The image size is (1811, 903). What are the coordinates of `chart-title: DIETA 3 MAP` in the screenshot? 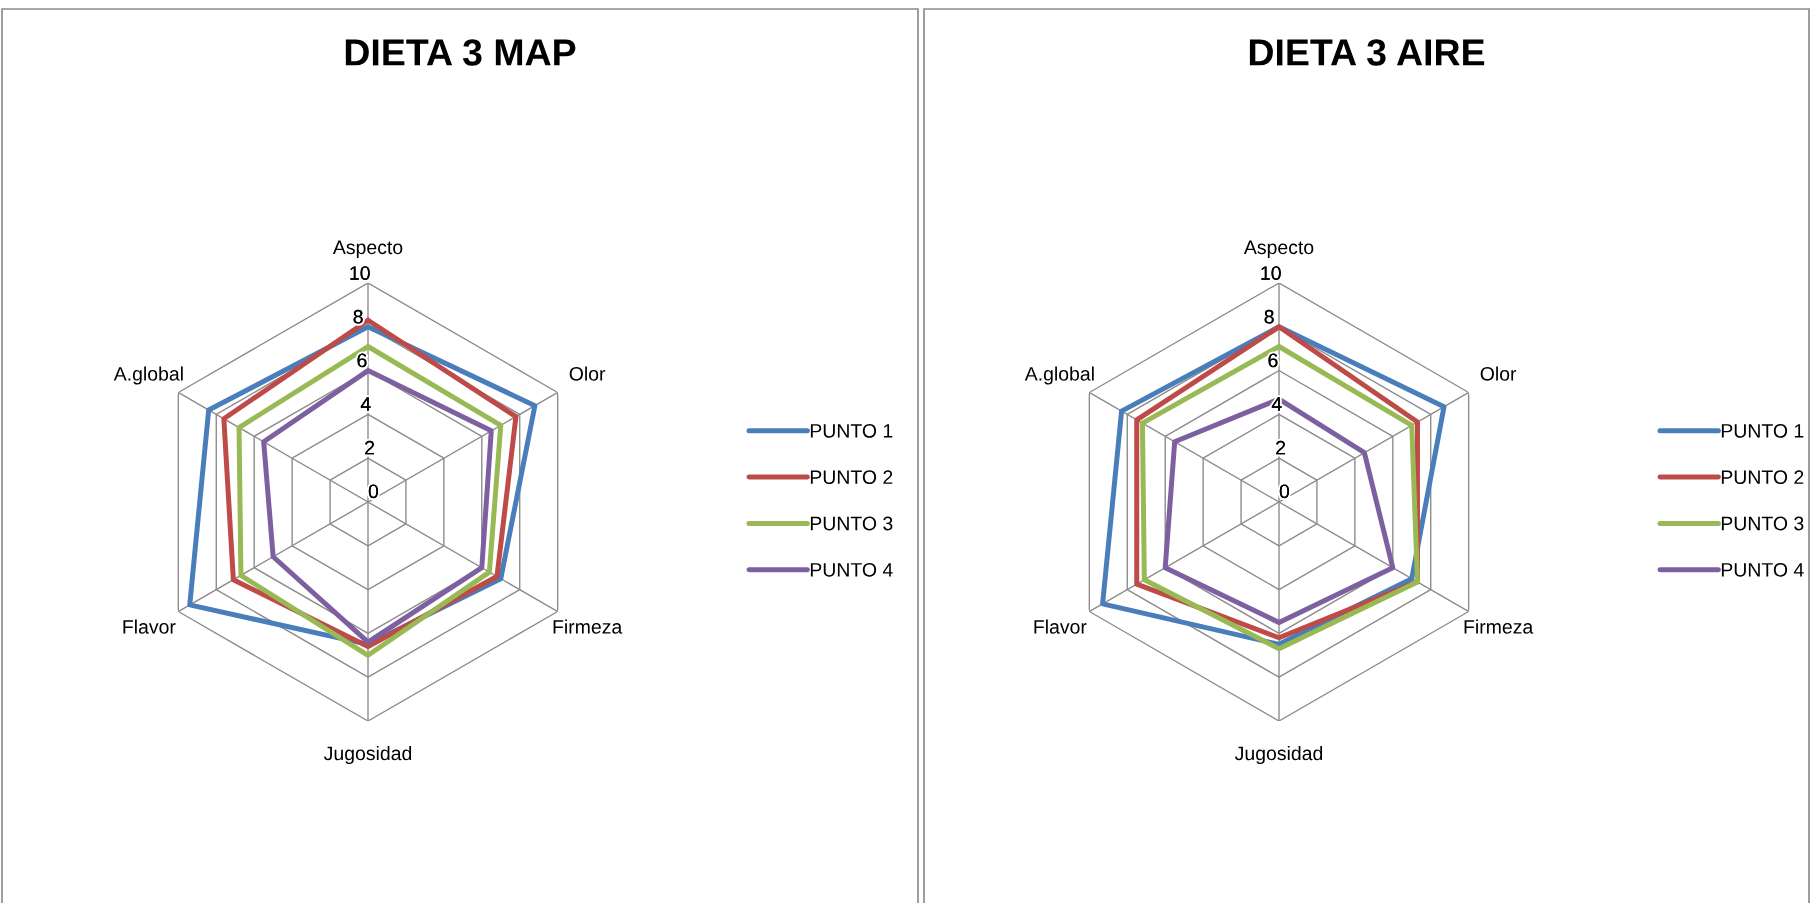 It's located at (460, 52).